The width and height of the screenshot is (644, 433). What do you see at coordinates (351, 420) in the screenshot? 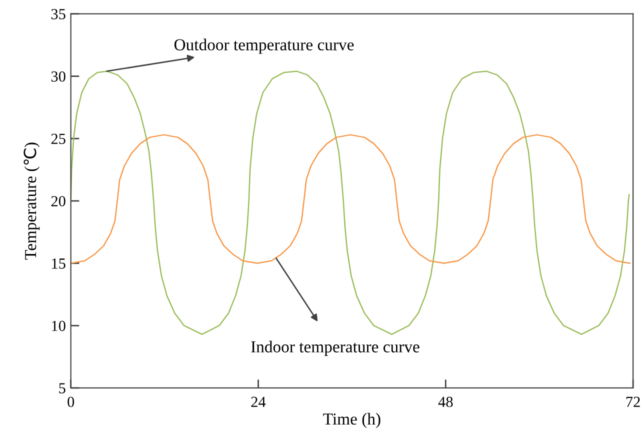
I see `x-axis-title: Time (h)` at bounding box center [351, 420].